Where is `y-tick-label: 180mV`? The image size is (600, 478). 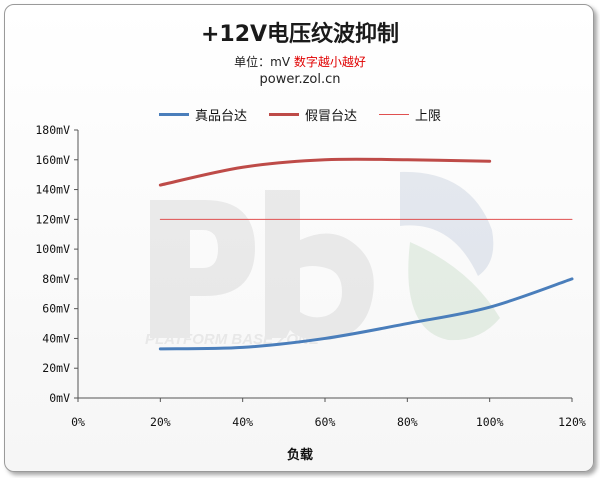
y-tick-label: 180mV is located at coordinates (52, 130).